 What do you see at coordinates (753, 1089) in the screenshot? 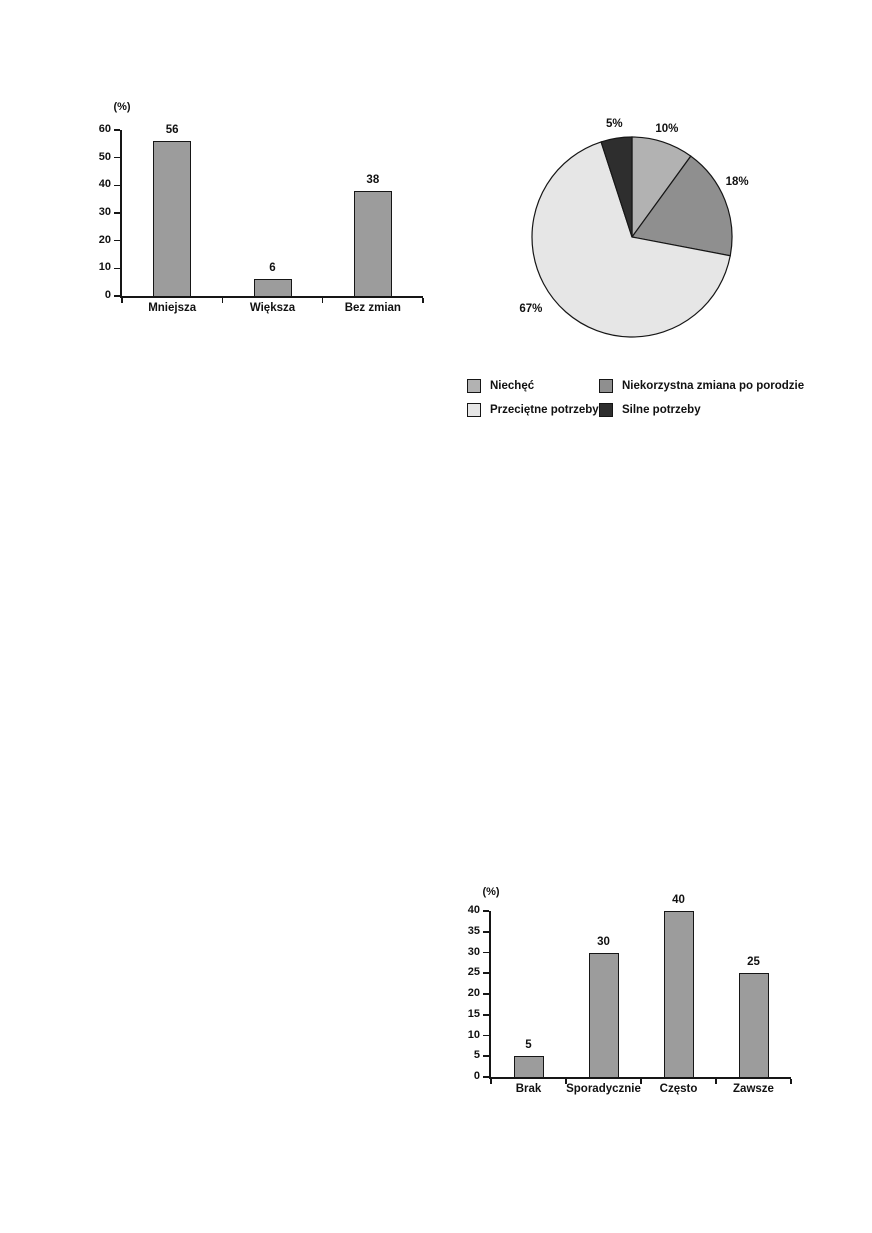
I see `category-label: Zawsze` at bounding box center [753, 1089].